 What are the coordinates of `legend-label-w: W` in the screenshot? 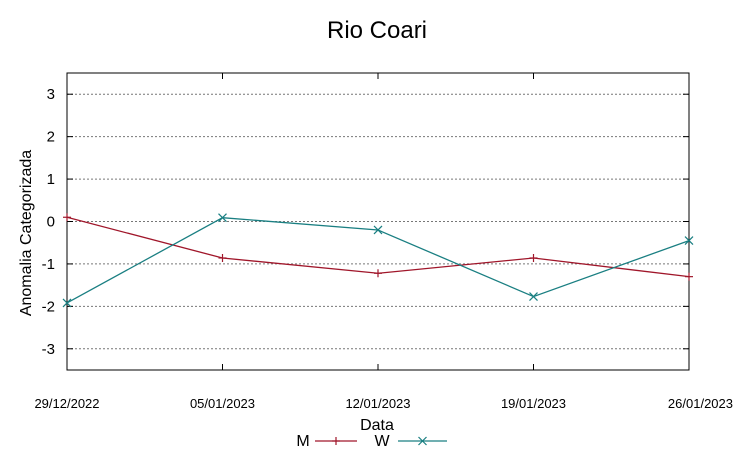 It's located at (382, 441).